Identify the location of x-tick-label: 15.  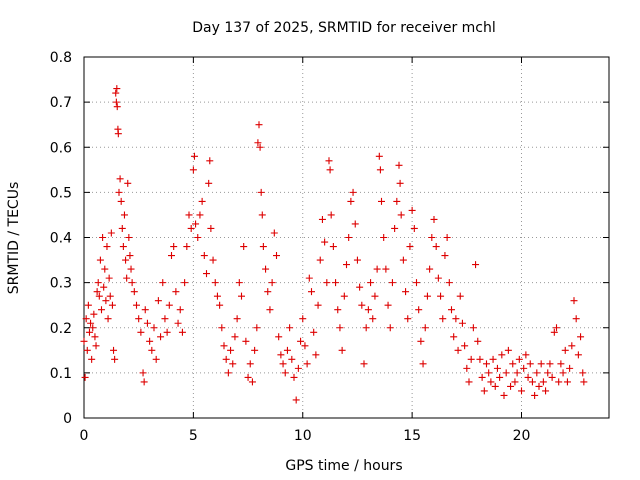
(412, 436).